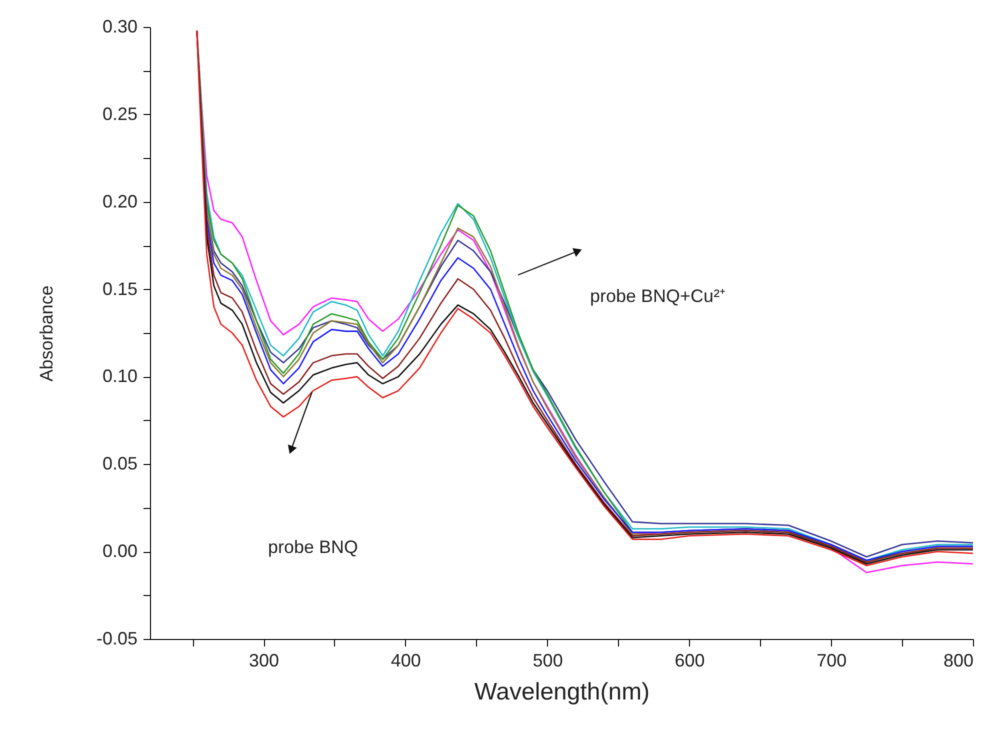  I want to click on x-tick-label: 600, so click(689, 660).